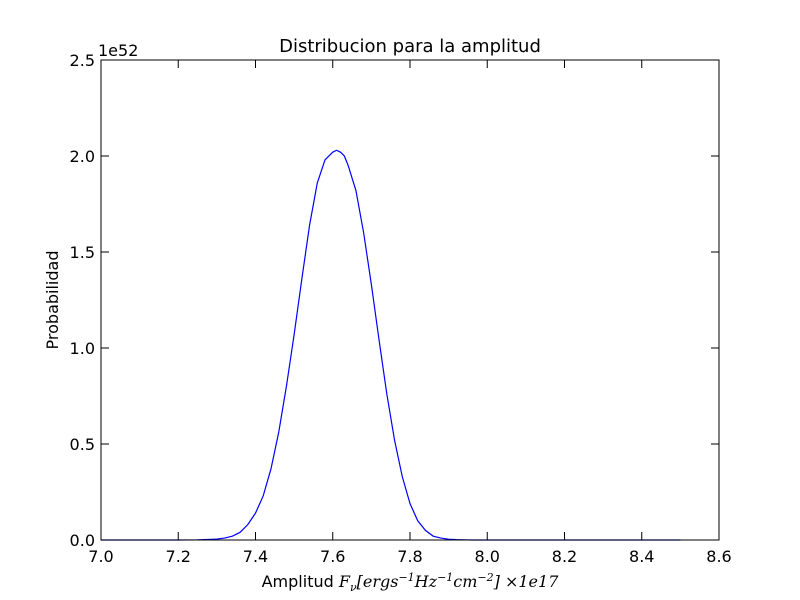 This screenshot has height=600, width=800. I want to click on chart-title: Distribucion para la amplitud, so click(410, 46).